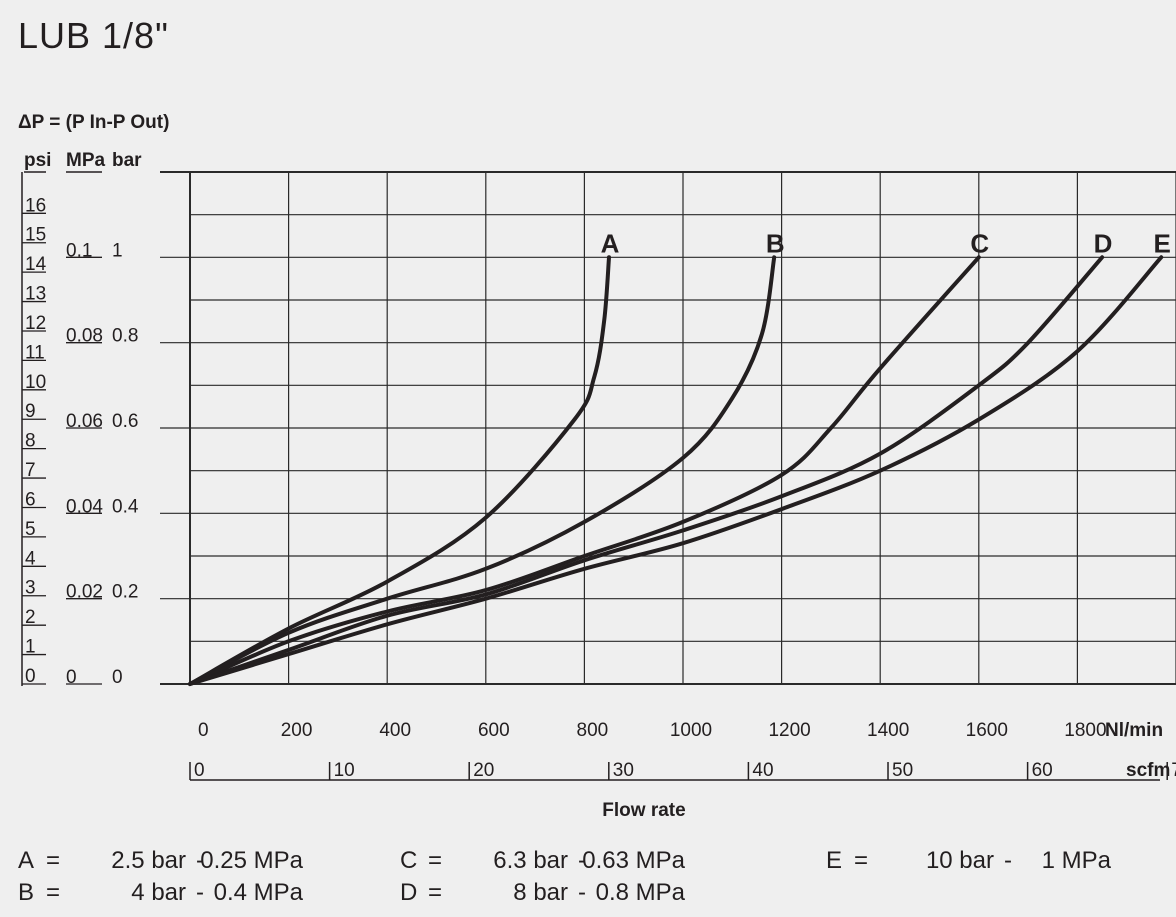 Image resolution: width=1176 pixels, height=917 pixels. I want to click on x-tick-nlmin: 200, so click(297, 730).